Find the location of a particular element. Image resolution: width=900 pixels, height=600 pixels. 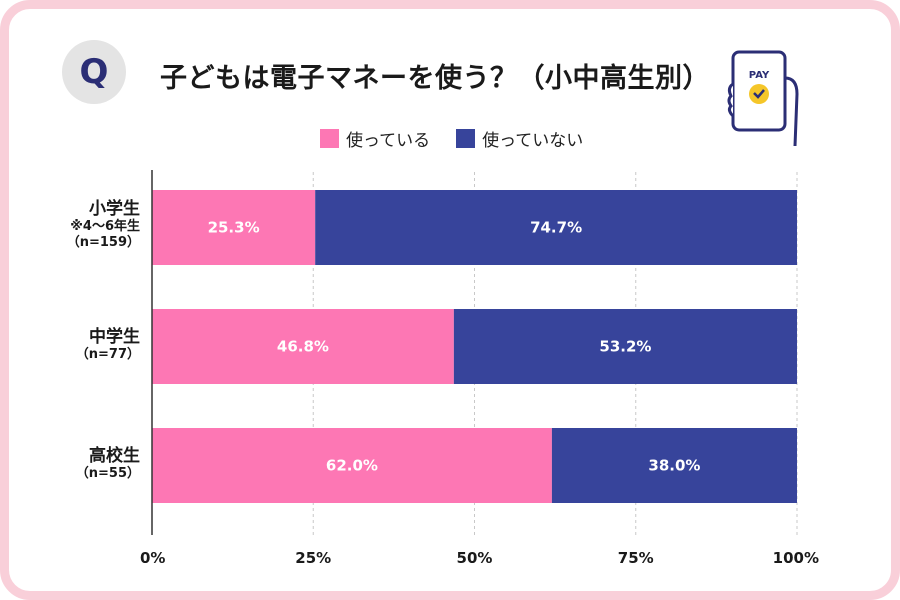

data-label: 62.0% is located at coordinates (352, 466).